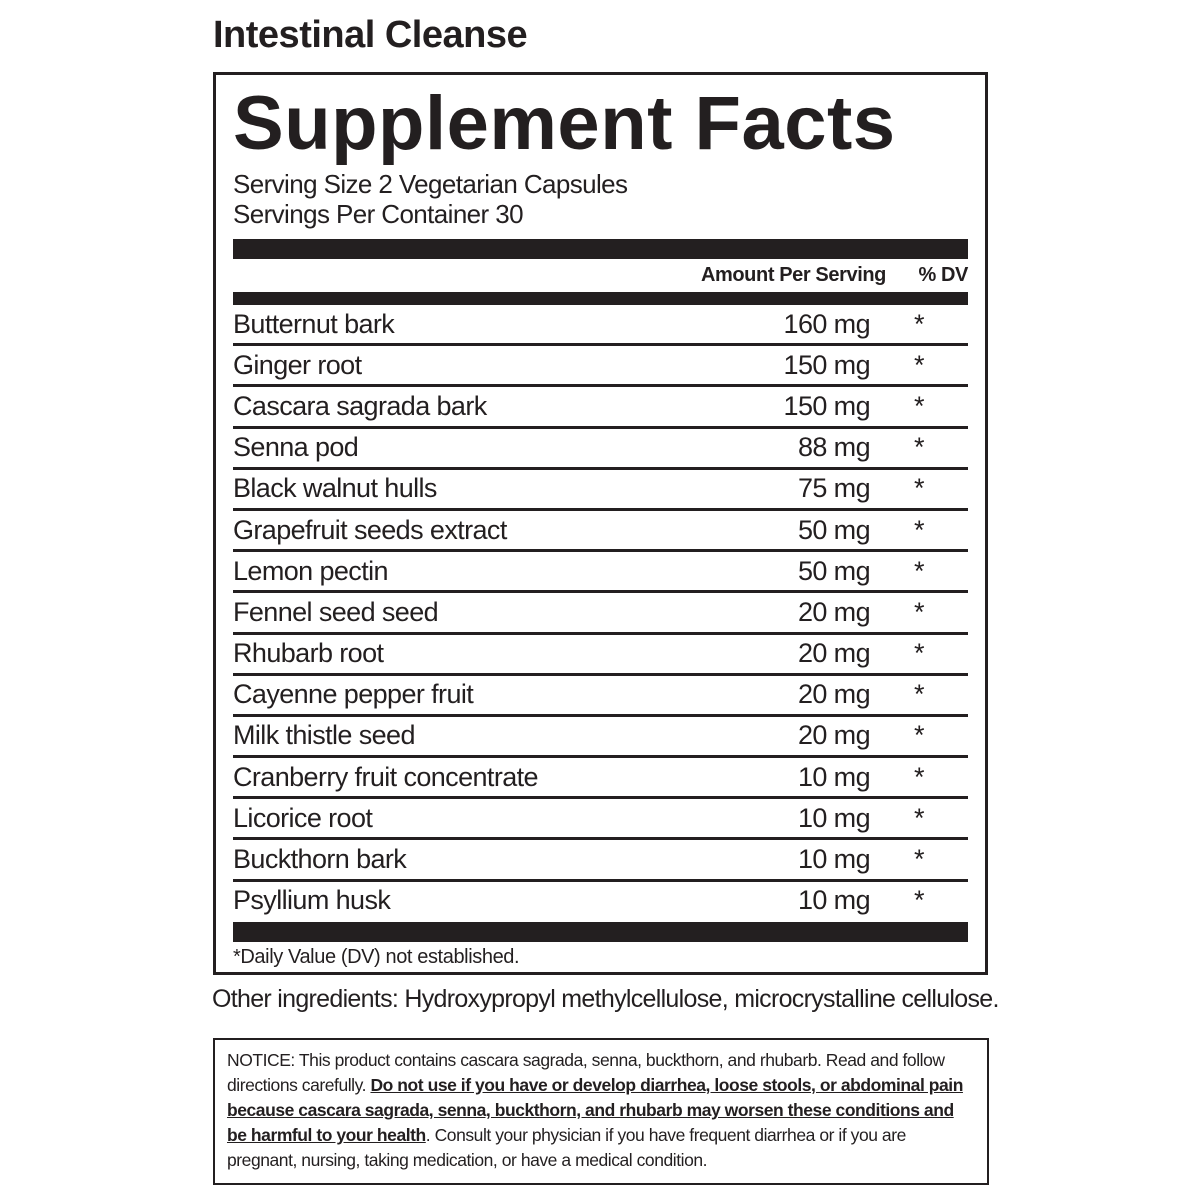  Describe the element at coordinates (600, 326) in the screenshot. I see `ingredient-row: Butternut bark 160 mg *` at that location.